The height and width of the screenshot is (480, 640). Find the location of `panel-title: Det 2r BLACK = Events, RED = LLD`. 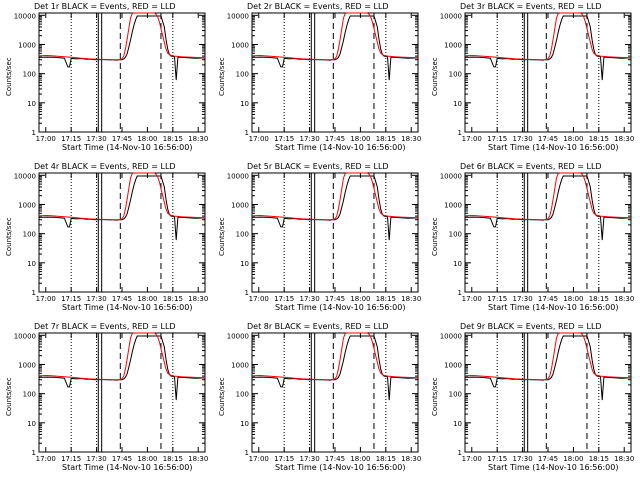

panel-title: Det 2r BLACK = Events, RED = LLD is located at coordinates (318, 6).